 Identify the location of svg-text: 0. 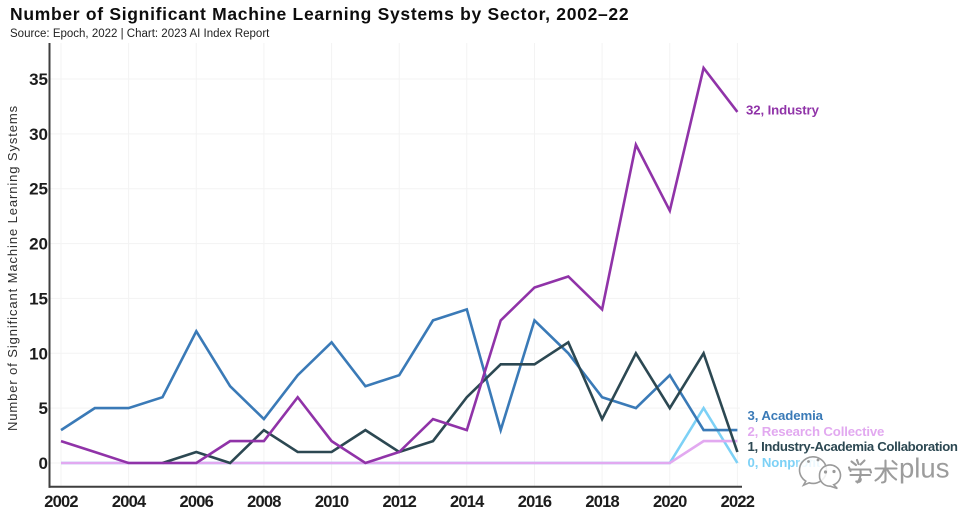
(43, 463).